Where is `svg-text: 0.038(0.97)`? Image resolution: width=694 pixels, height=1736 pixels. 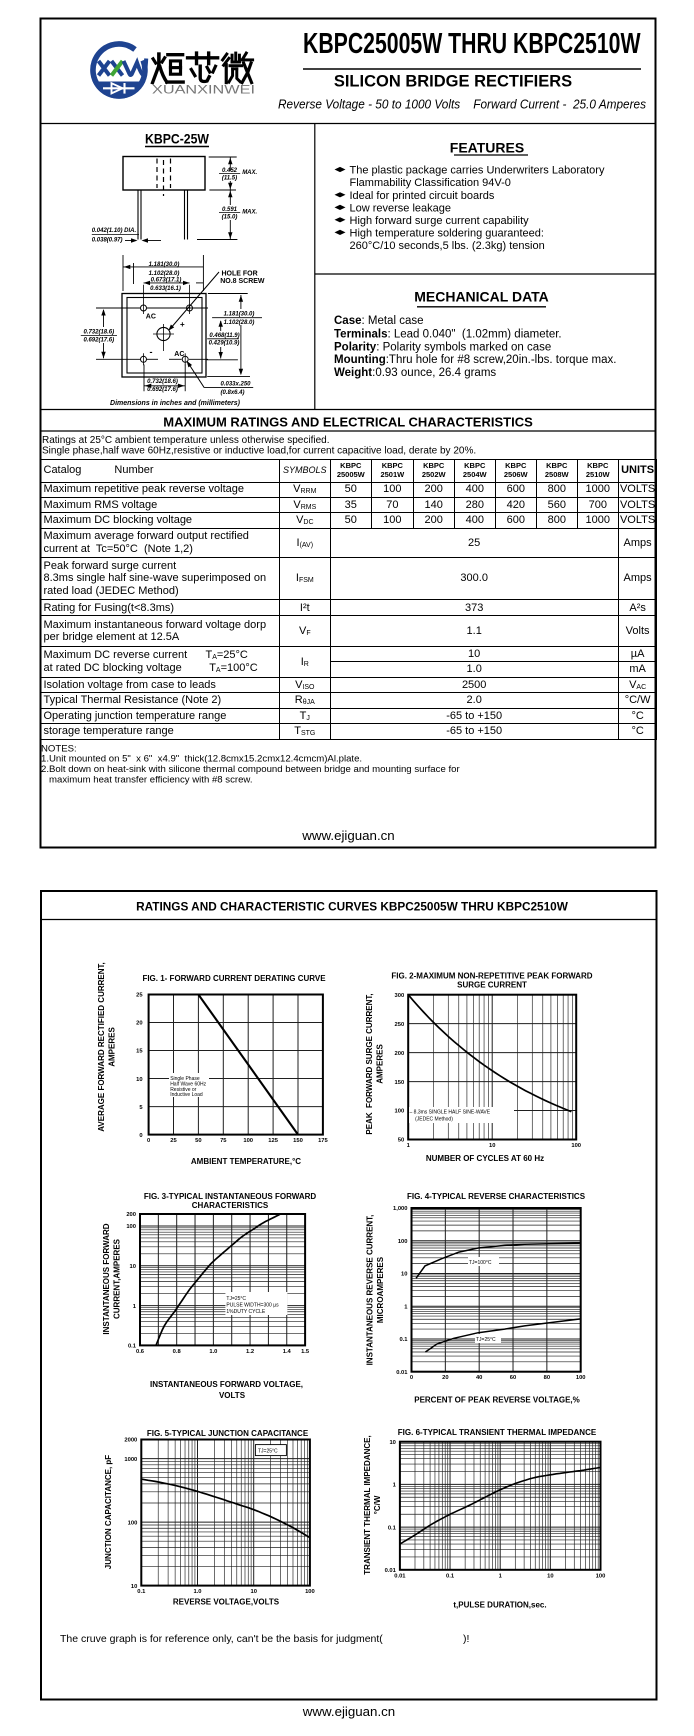 svg-text: 0.038(0.97) is located at coordinates (107, 240).